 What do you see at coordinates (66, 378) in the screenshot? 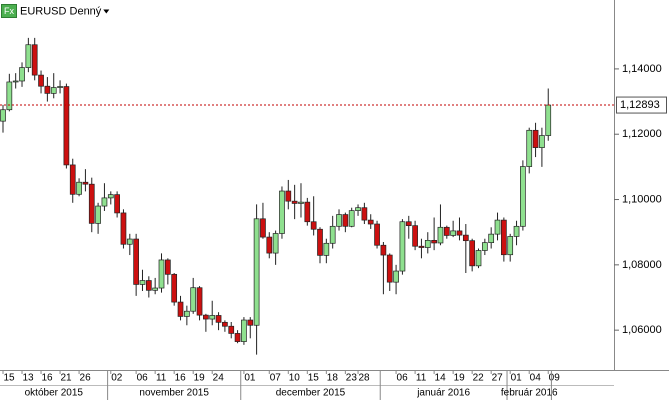
I see `x-tick-label: 21` at bounding box center [66, 378].